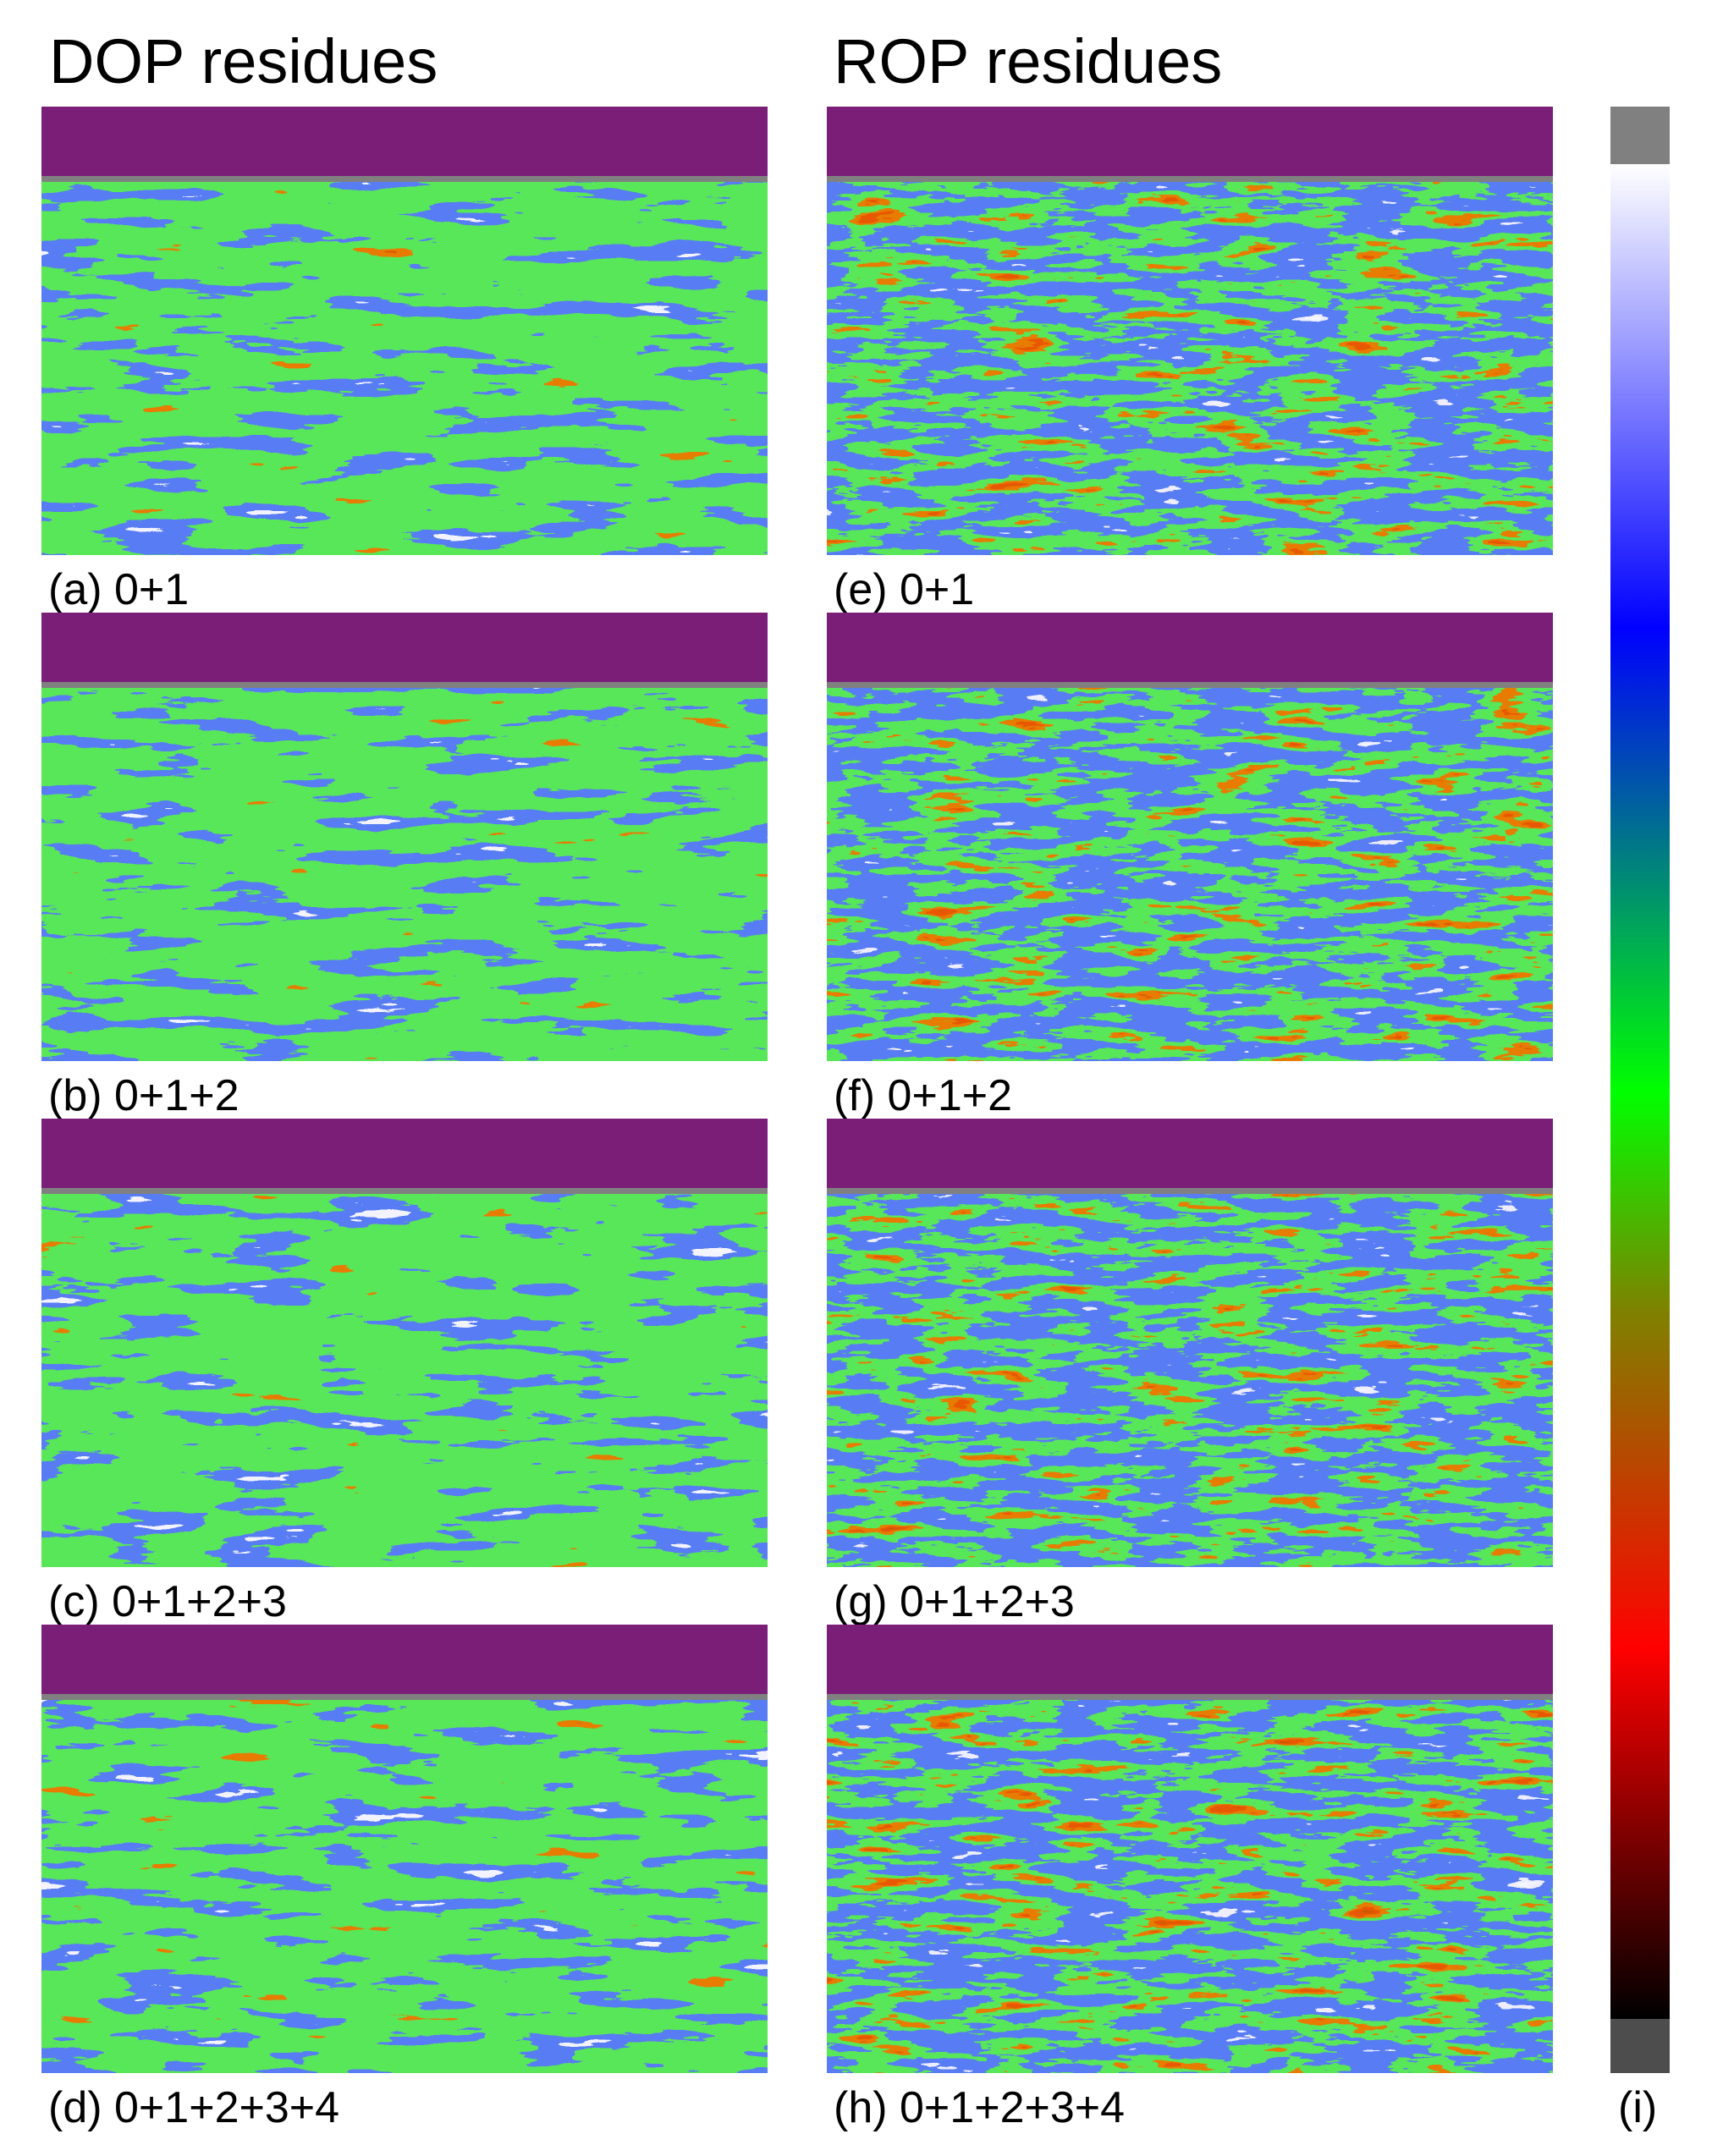 The width and height of the screenshot is (1712, 2156). I want to click on colorbar, so click(1640, 1091).